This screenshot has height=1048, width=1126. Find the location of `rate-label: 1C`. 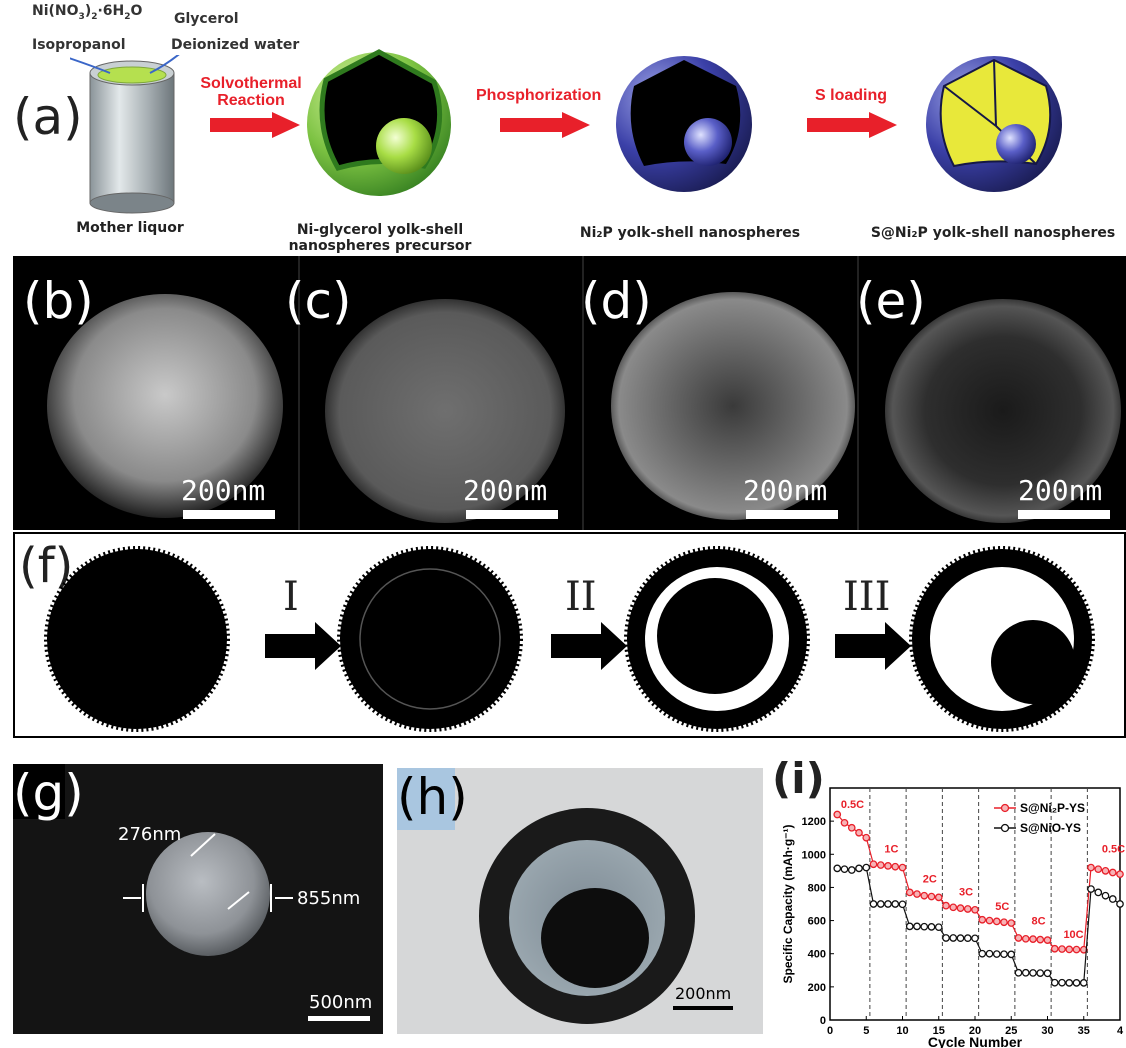

rate-label: 1C is located at coordinates (891, 850).